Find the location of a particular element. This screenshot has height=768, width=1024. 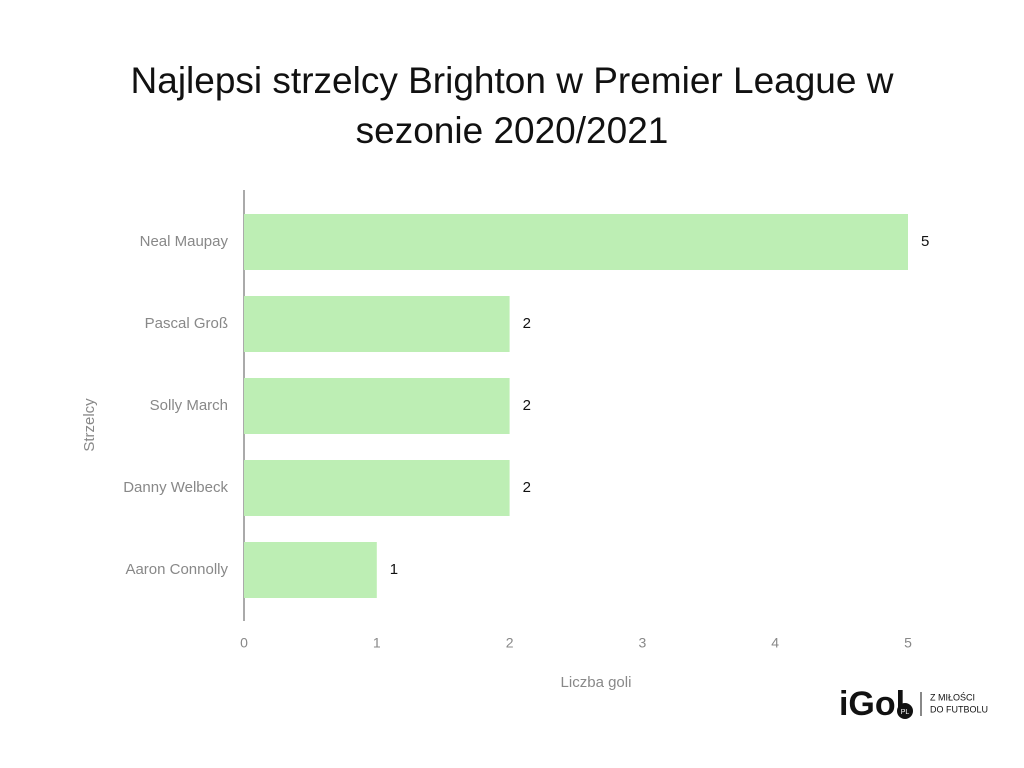

logo-badge: PL is located at coordinates (905, 712).